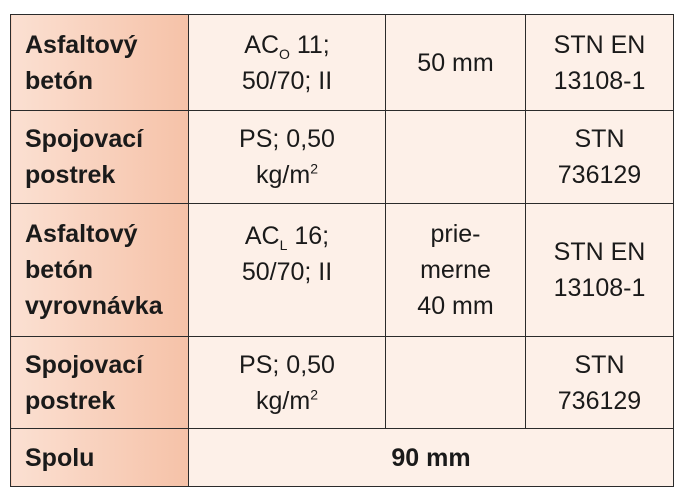 The height and width of the screenshot is (493, 683). I want to click on cell-line: prie-, so click(455, 234).